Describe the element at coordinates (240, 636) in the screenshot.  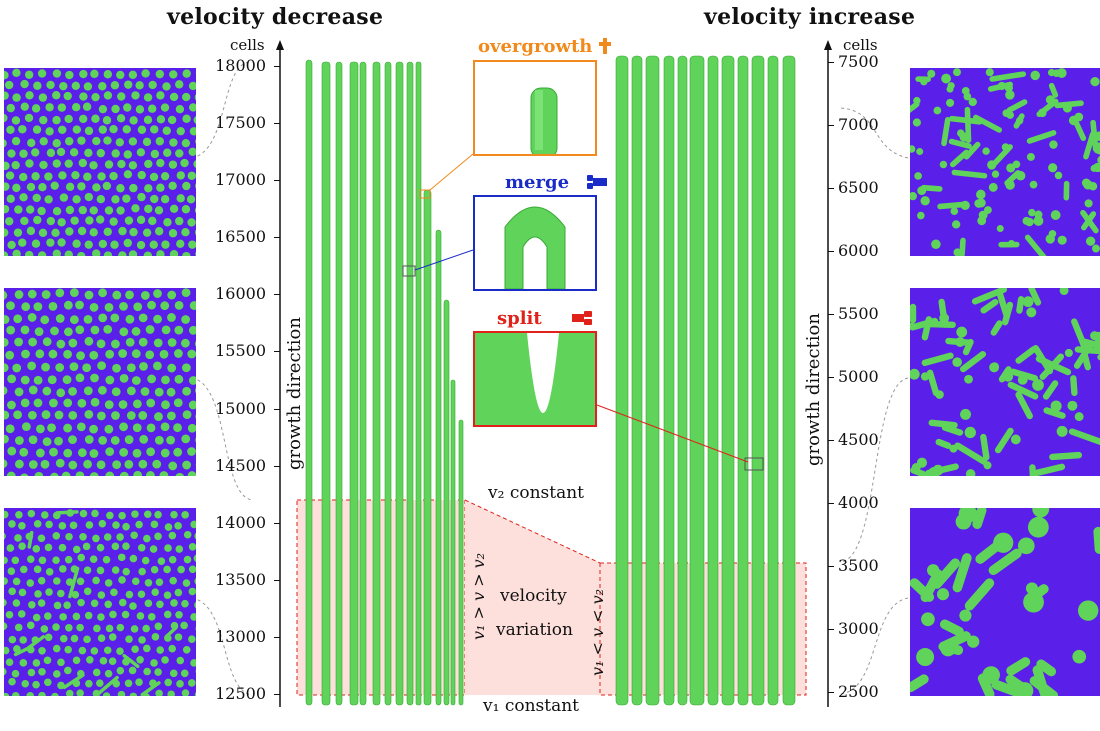
I see `axis-tick-label: 13000` at that location.